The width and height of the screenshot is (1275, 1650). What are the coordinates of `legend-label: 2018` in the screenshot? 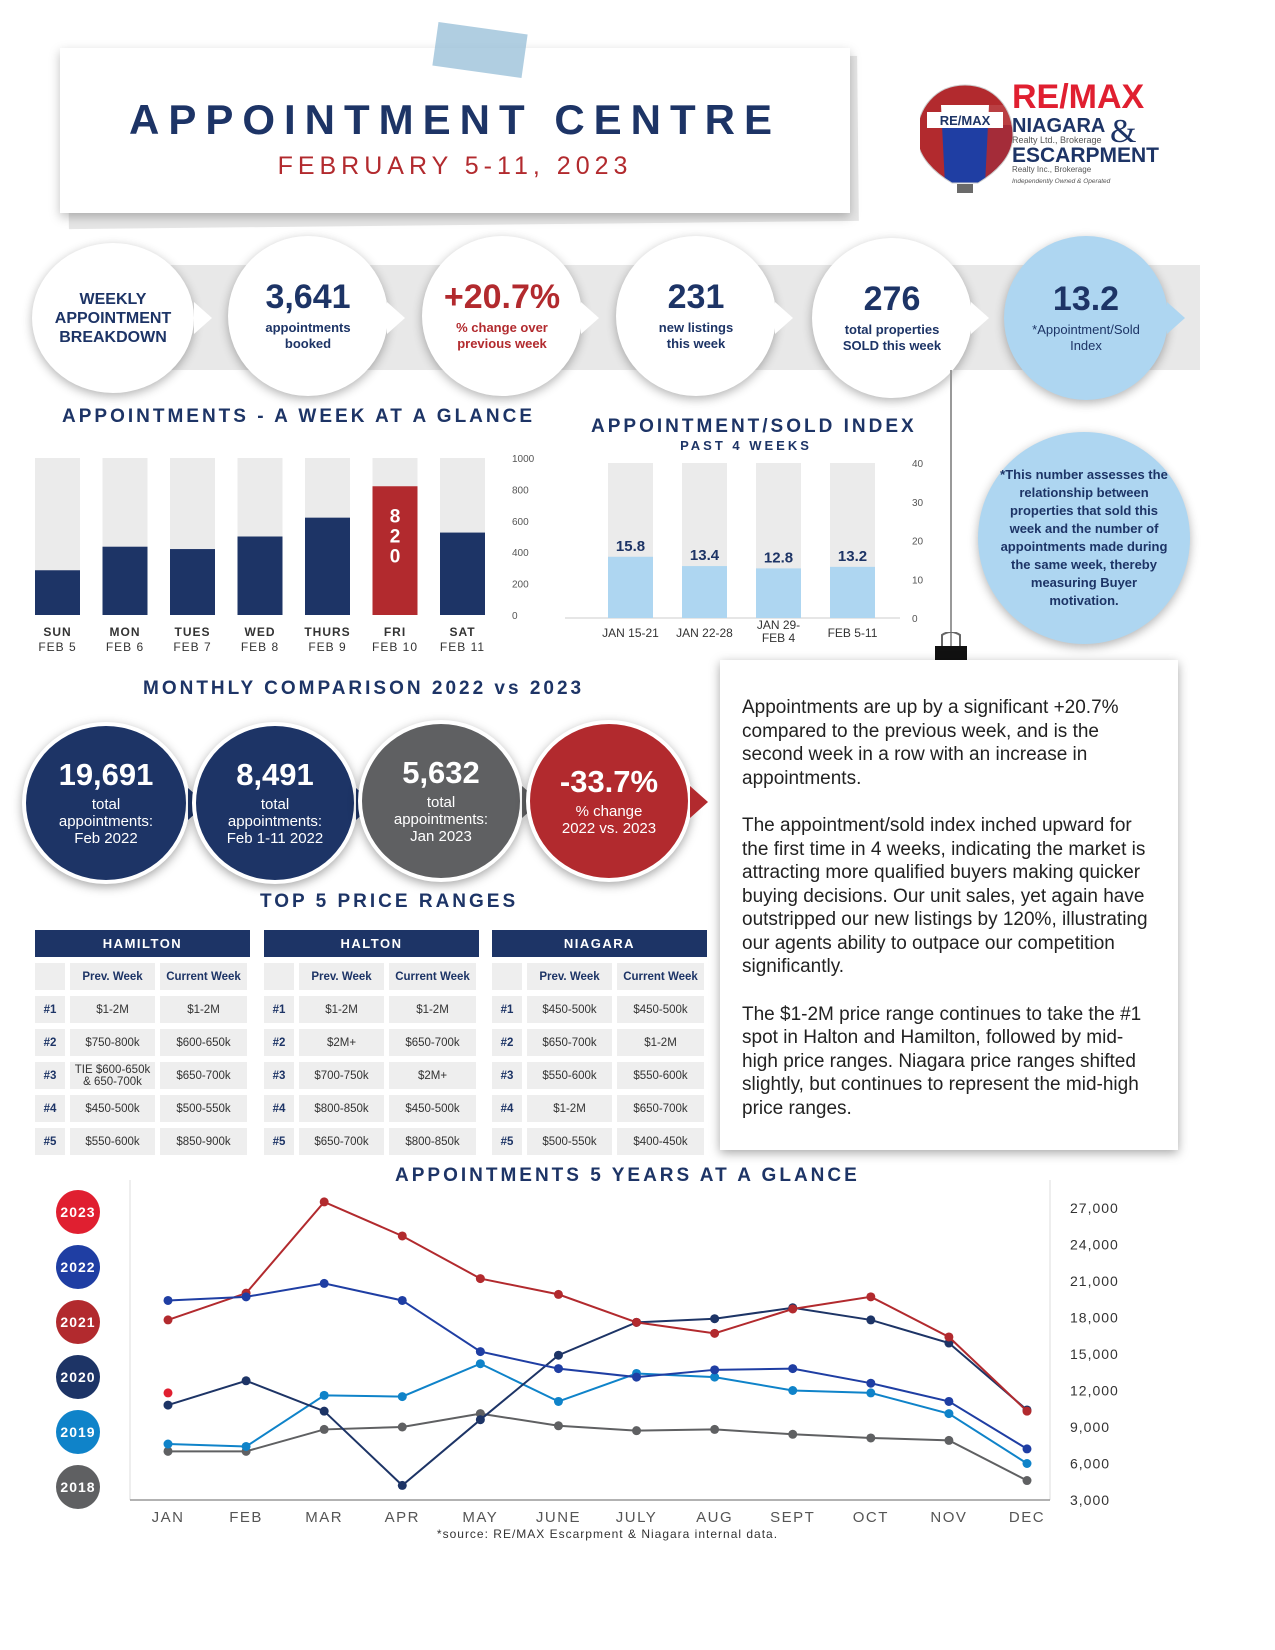 It's located at (77, 1487).